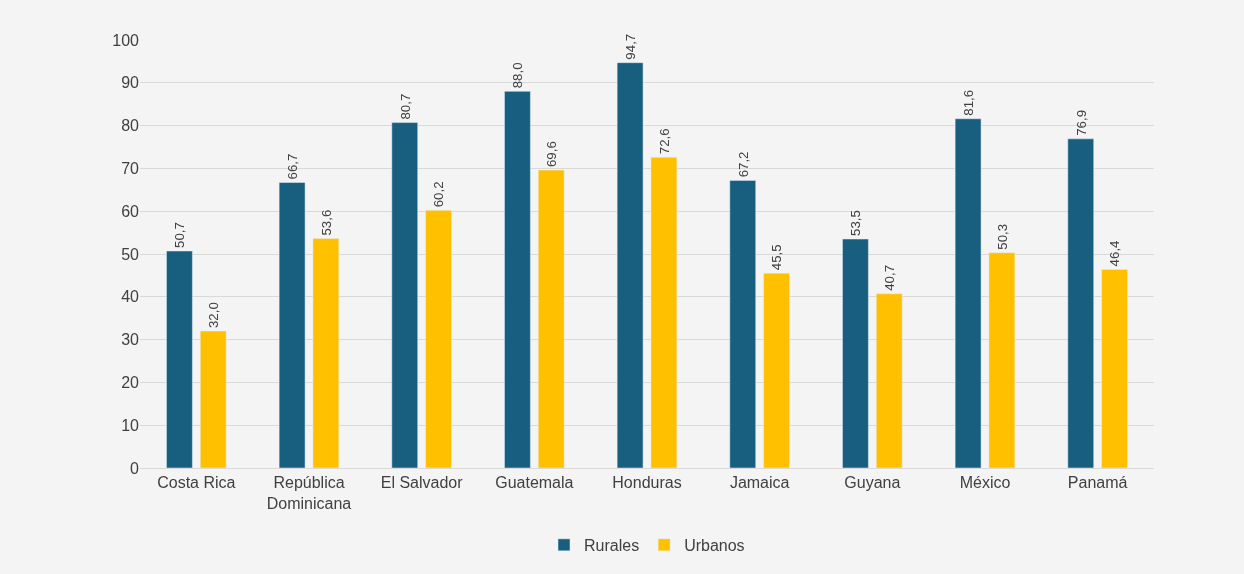 This screenshot has width=1244, height=574. I want to click on y-tick-label: 10, so click(130, 425).